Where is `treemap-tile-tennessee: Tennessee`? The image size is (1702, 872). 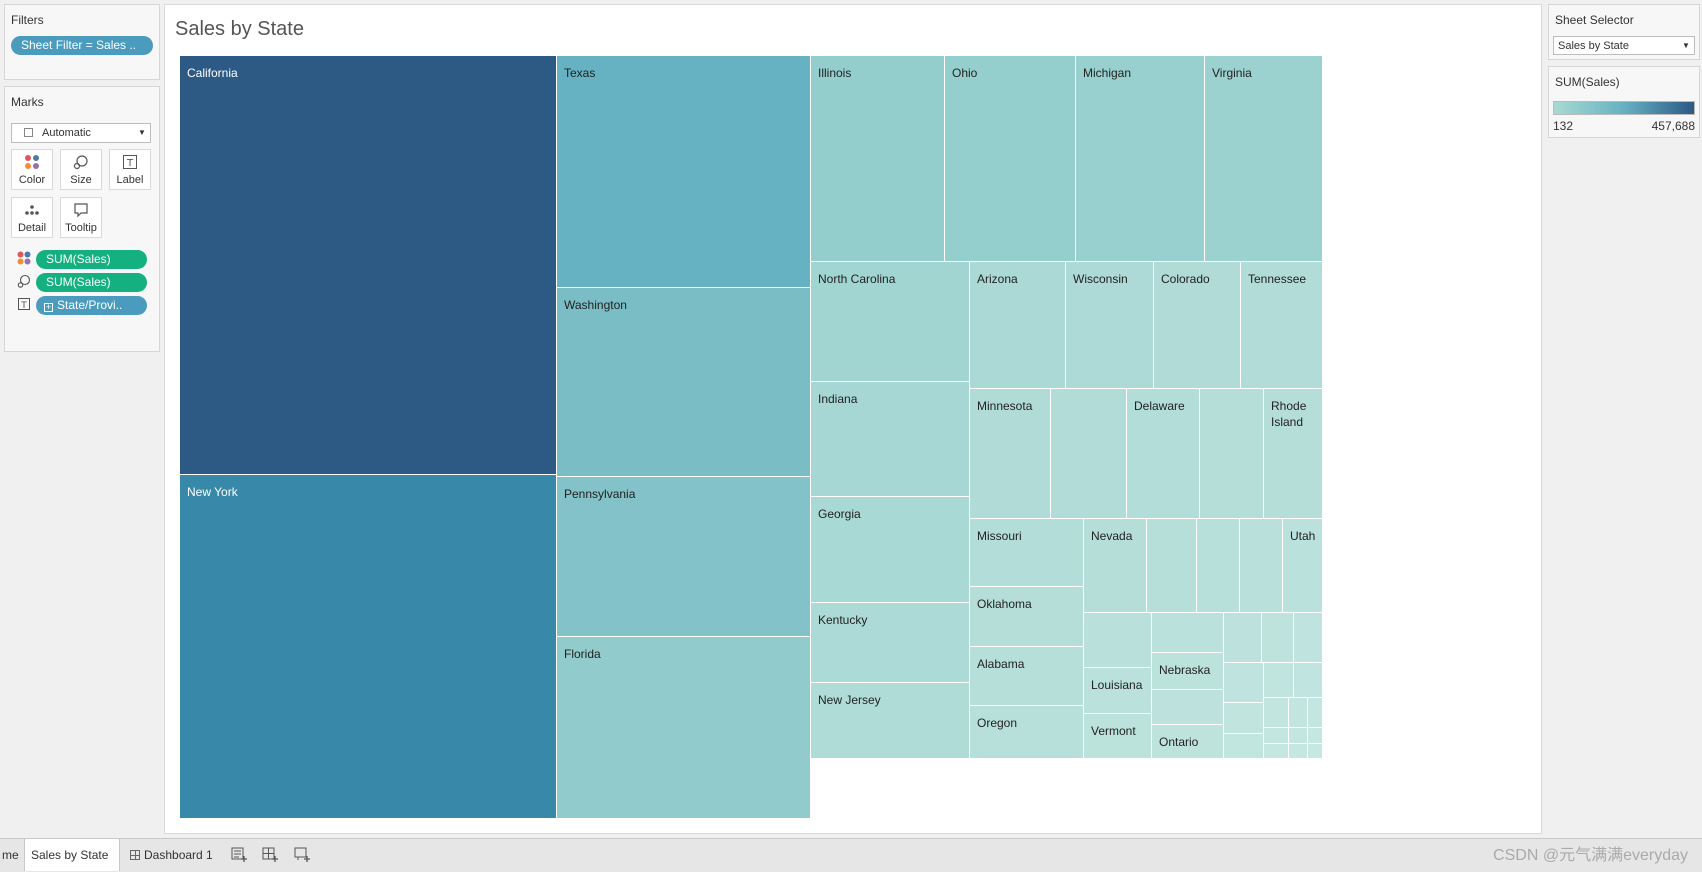
treemap-tile-tennessee: Tennessee is located at coordinates (1282, 325).